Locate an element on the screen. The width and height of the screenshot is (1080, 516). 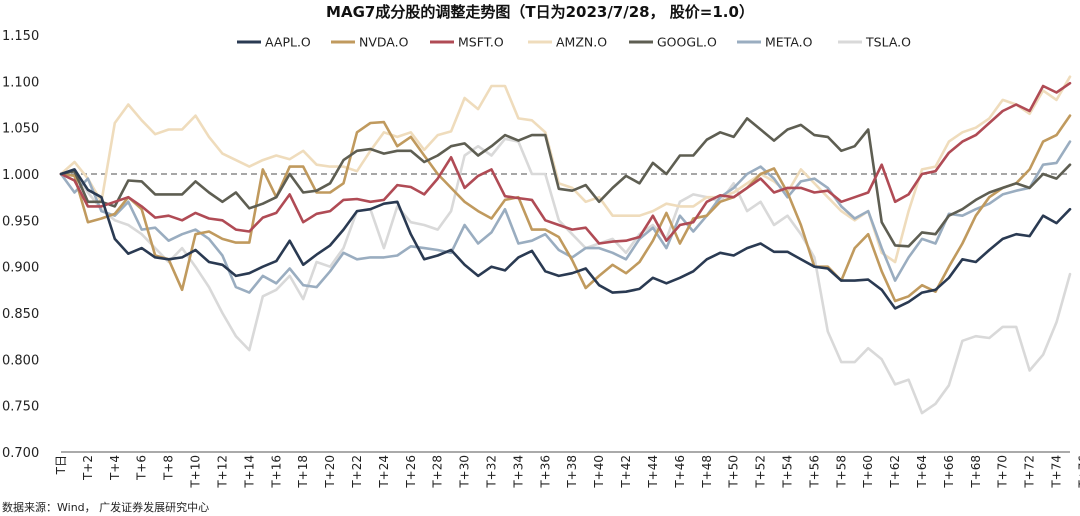
x-tick-label: T+48 is located at coordinates (707, 472).